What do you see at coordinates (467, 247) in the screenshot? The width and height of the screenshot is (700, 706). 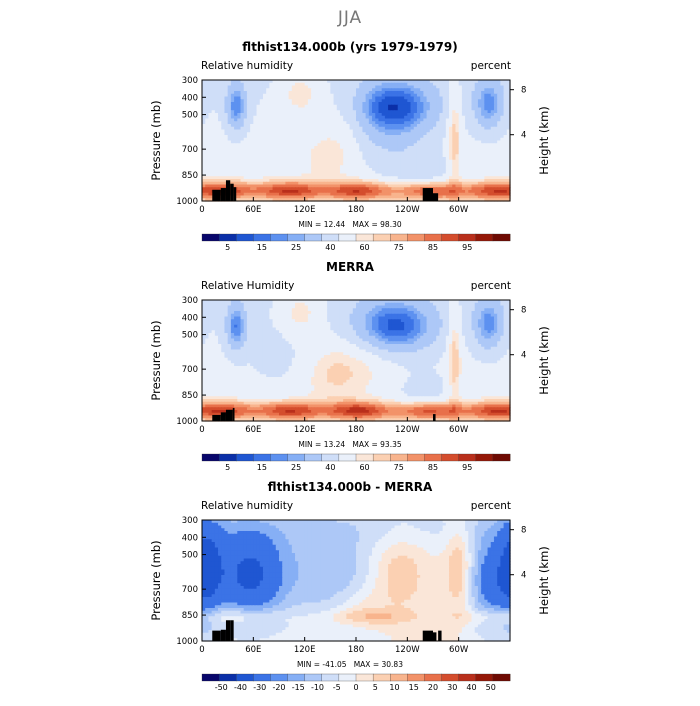 I see `colorbar-label: 95` at bounding box center [467, 247].